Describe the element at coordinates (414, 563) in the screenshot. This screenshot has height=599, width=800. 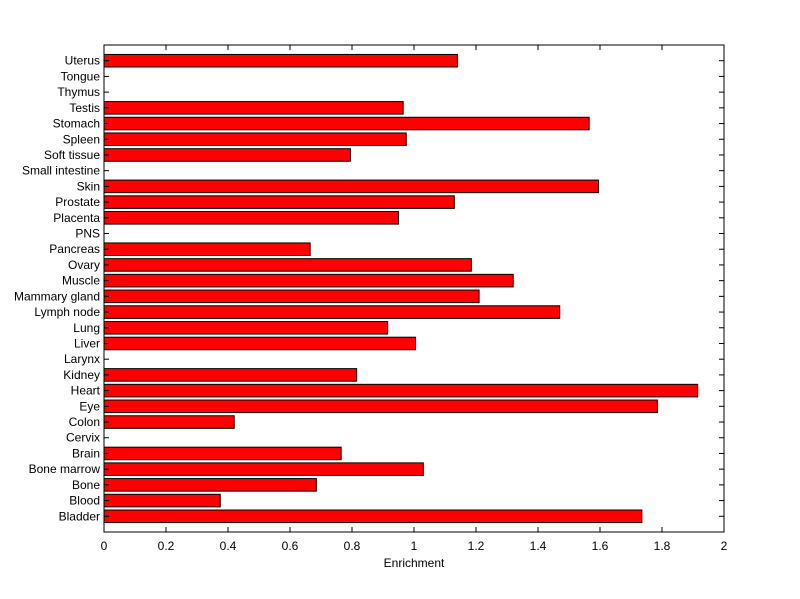
I see `x-axis-label: Enrichment` at that location.